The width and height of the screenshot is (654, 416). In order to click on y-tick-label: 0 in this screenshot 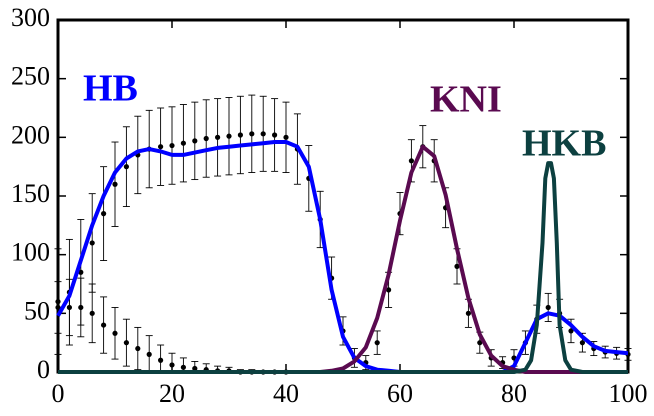, I will do `click(43, 369)`.